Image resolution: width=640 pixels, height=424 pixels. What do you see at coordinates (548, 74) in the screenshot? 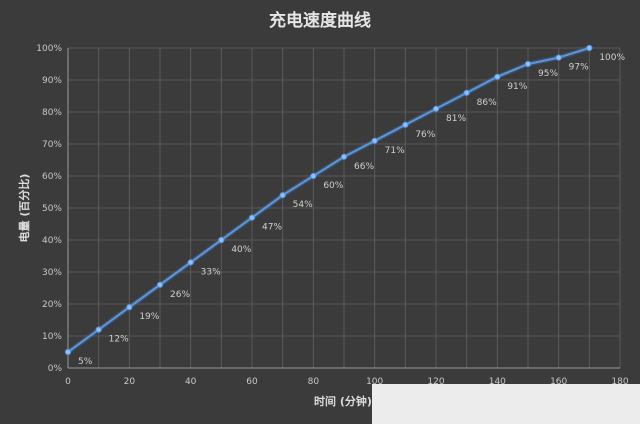
I see `data-label: 95%` at bounding box center [548, 74].